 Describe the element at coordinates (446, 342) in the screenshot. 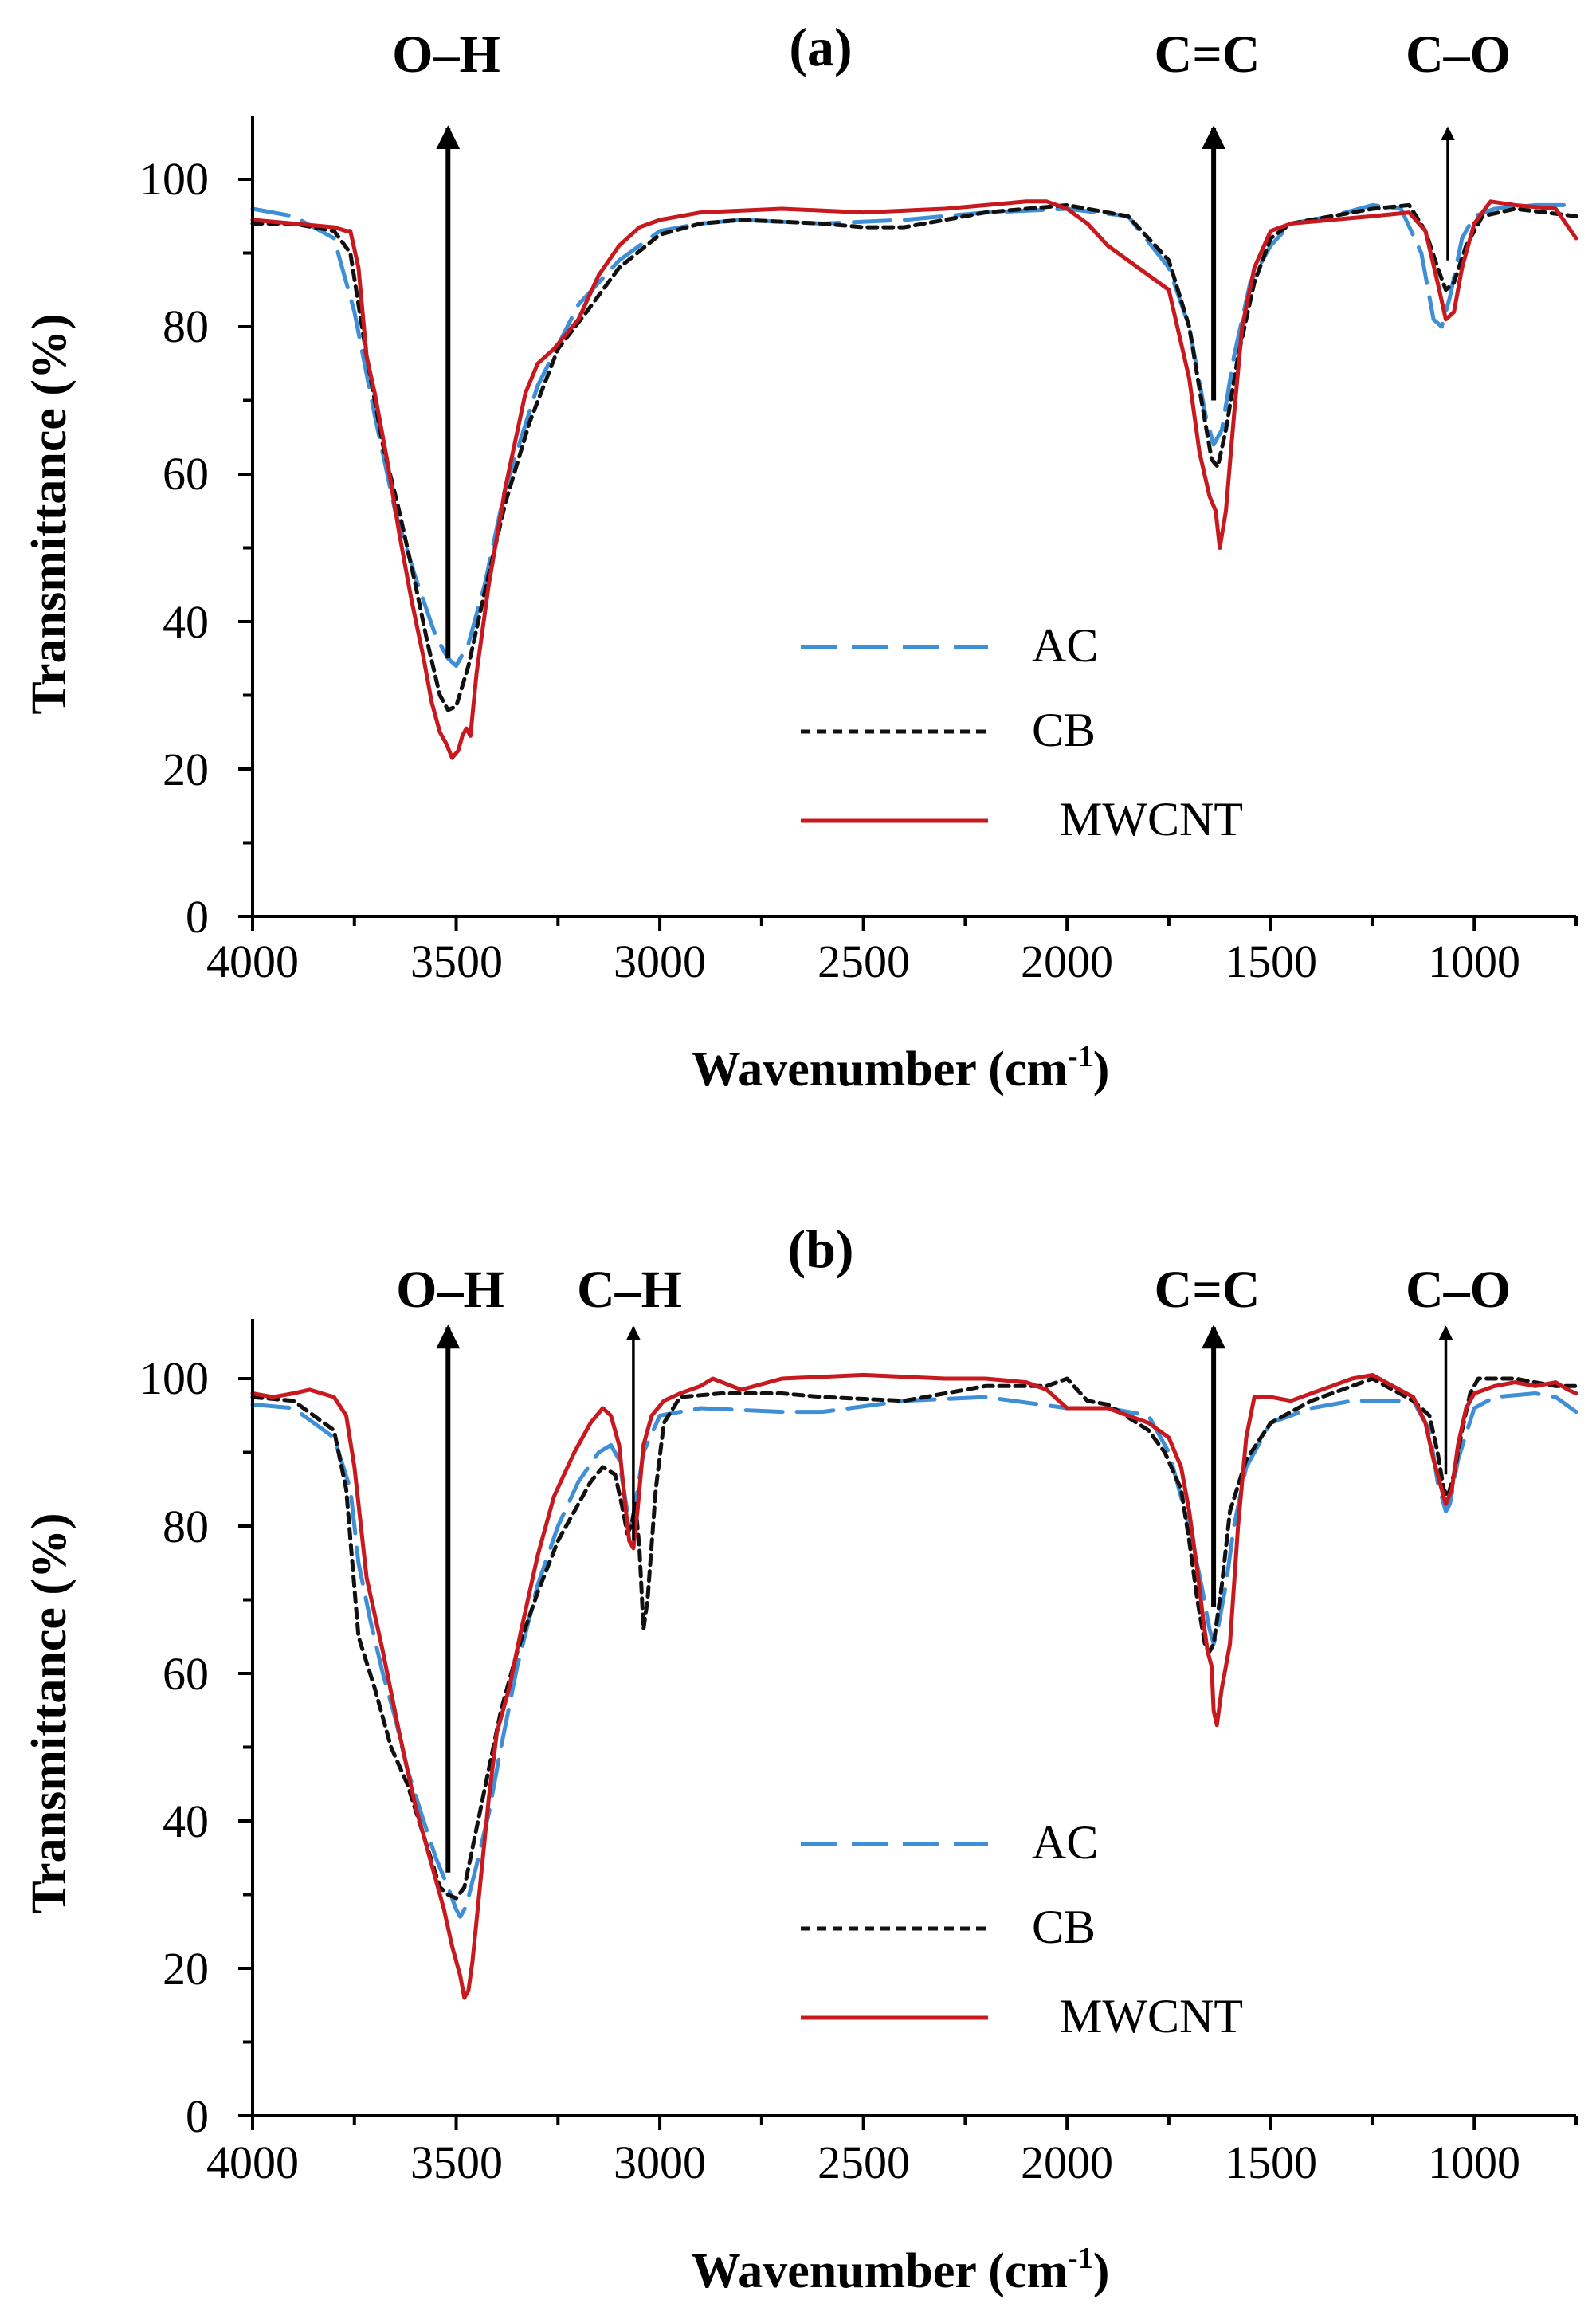

I see `peak-annotation-a-0: O–H` at that location.